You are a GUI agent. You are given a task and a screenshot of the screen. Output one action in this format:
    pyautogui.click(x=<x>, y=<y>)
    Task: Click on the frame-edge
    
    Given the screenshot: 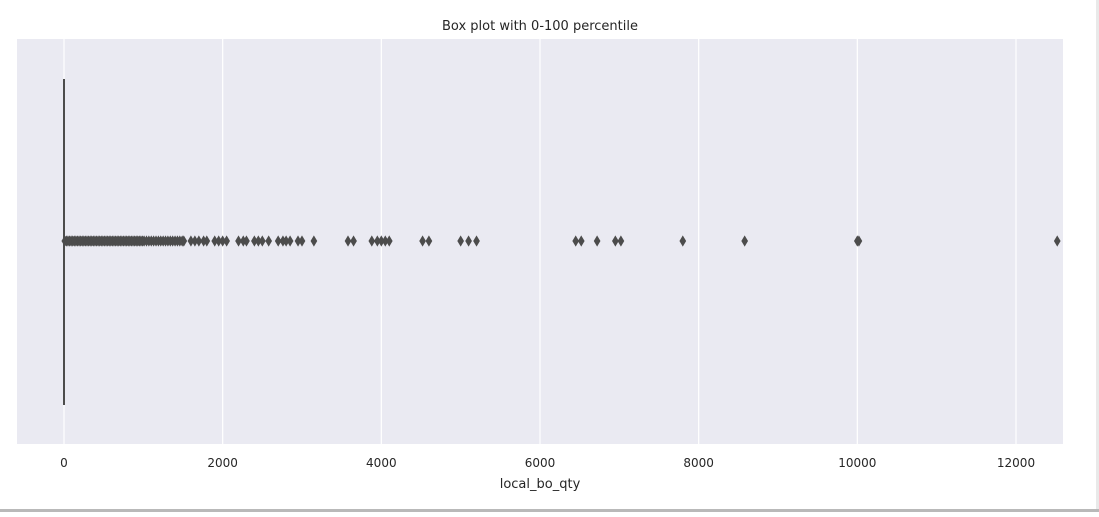 What is the action you would take?
    pyautogui.click(x=1097, y=254)
    